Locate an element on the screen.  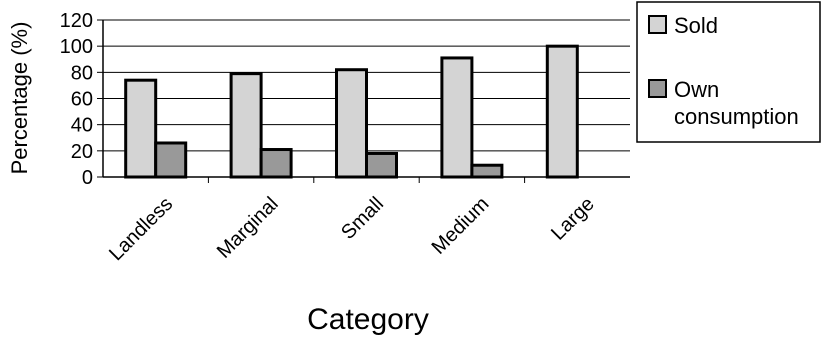
y-tick-label: 20 is located at coordinates (82, 152).